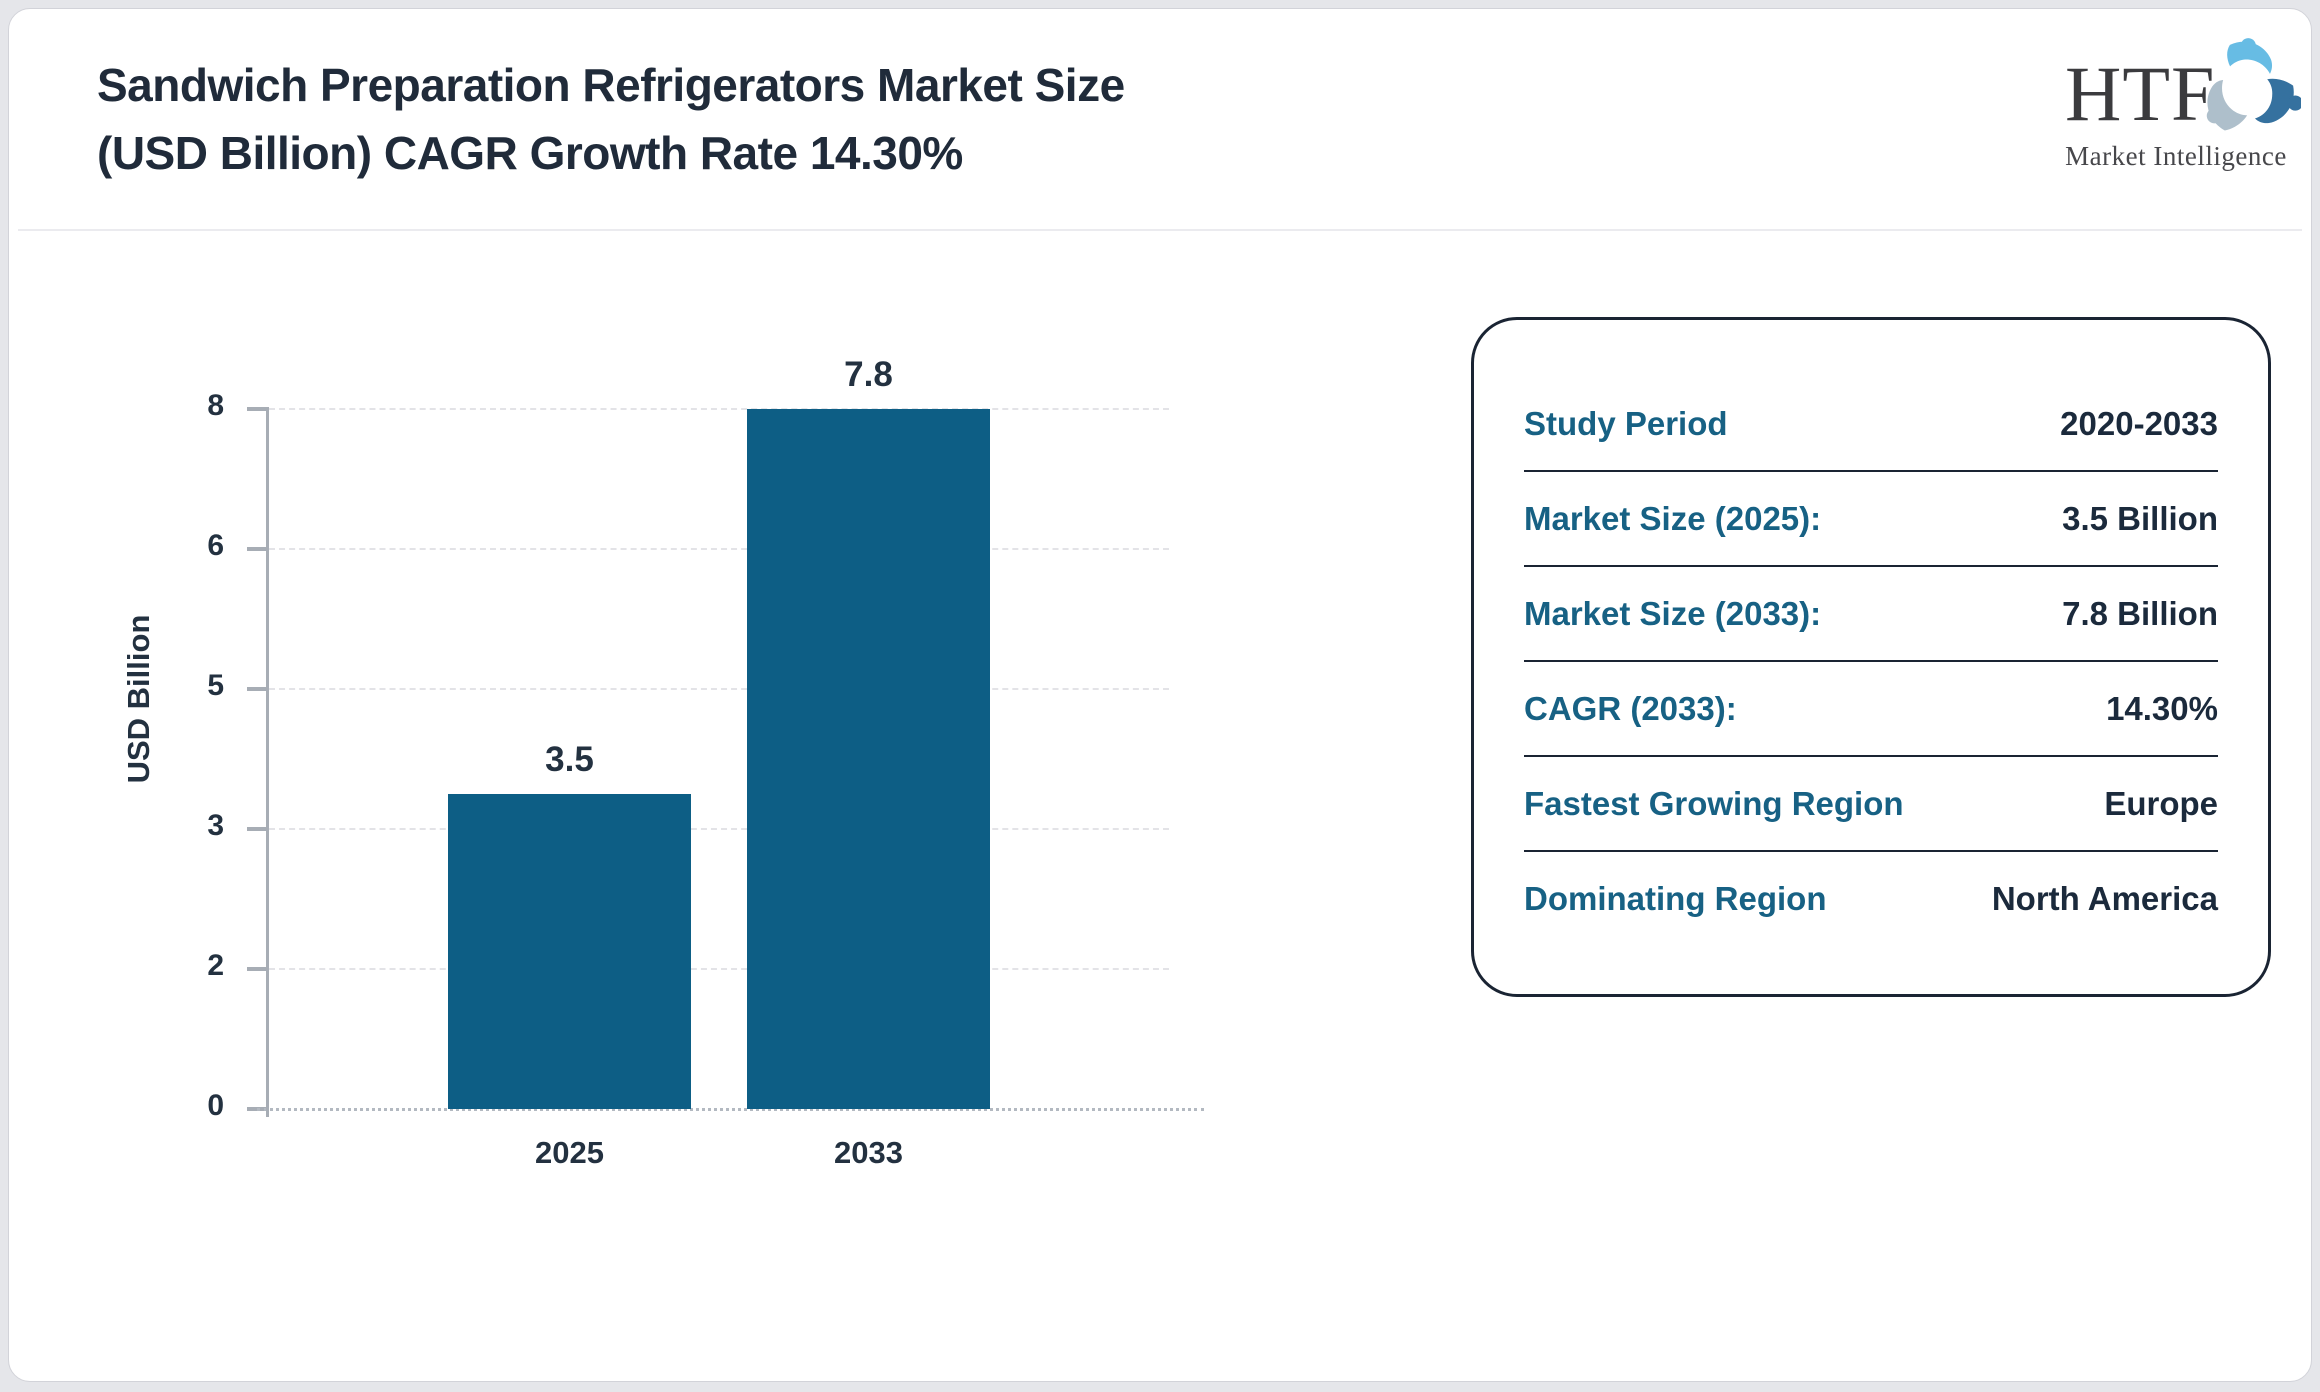 This screenshot has width=2320, height=1392. I want to click on bar-2025, so click(569, 951).